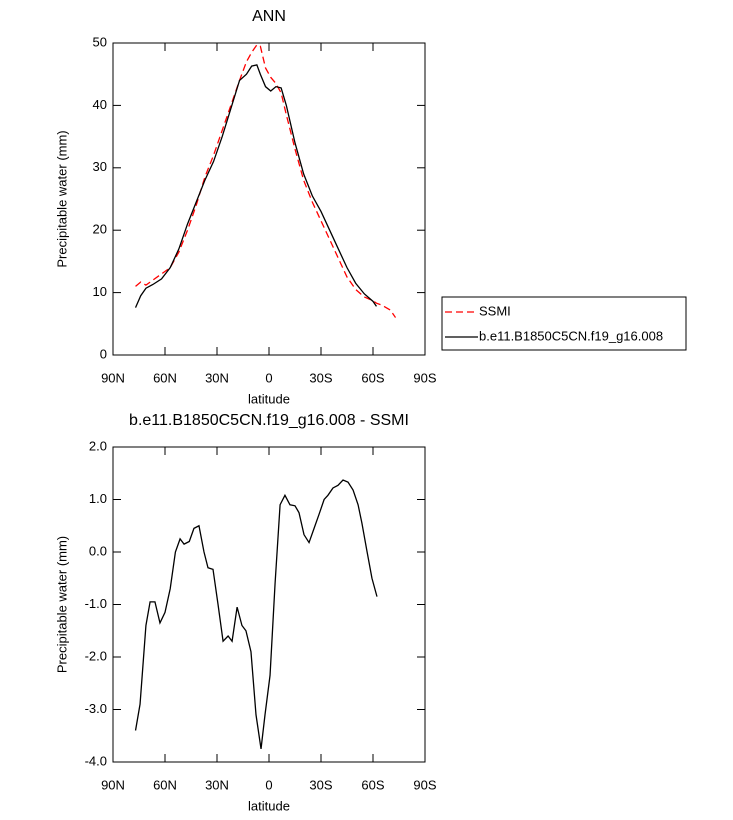 The height and width of the screenshot is (820, 733). What do you see at coordinates (269, 420) in the screenshot?
I see `chart-title: b.e11.B1850C5CN.f19_g16.008 - SSMI` at bounding box center [269, 420].